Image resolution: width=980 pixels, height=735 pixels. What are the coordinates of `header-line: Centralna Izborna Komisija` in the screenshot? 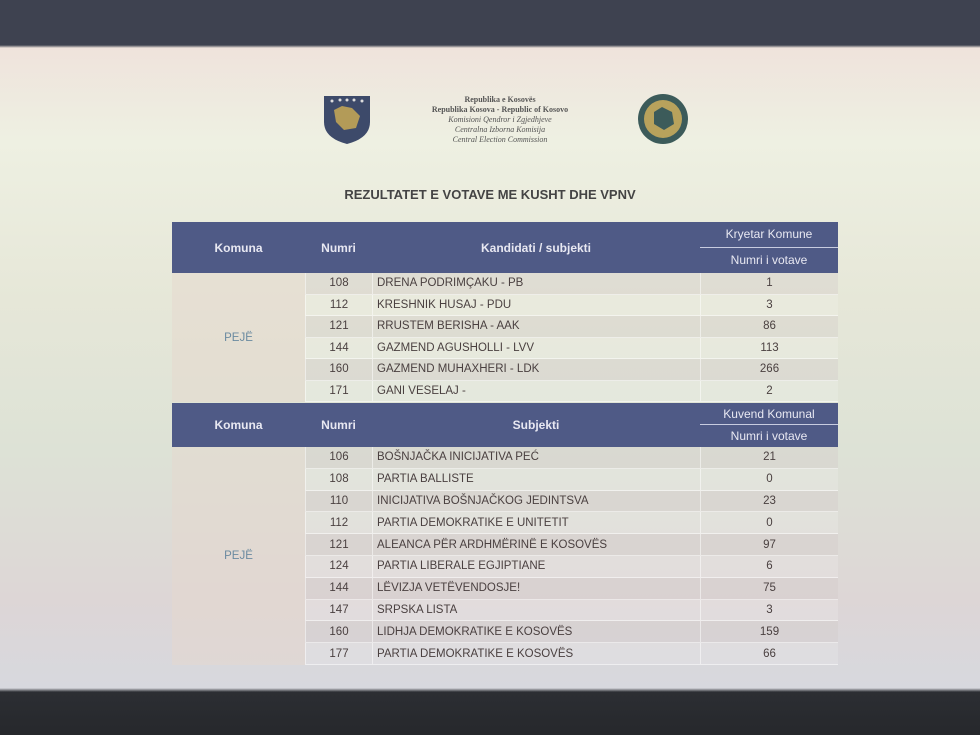 It's located at (500, 129).